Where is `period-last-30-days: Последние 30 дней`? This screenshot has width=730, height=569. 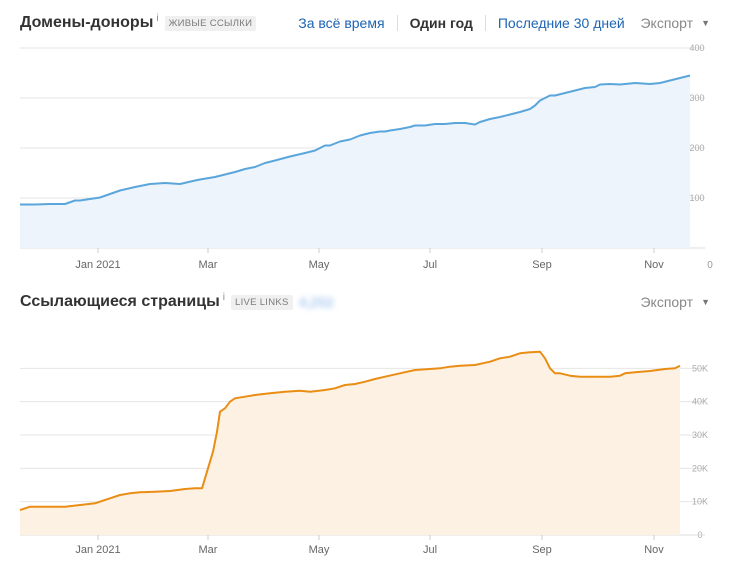
period-last-30-days: Последние 30 дней is located at coordinates (560, 23).